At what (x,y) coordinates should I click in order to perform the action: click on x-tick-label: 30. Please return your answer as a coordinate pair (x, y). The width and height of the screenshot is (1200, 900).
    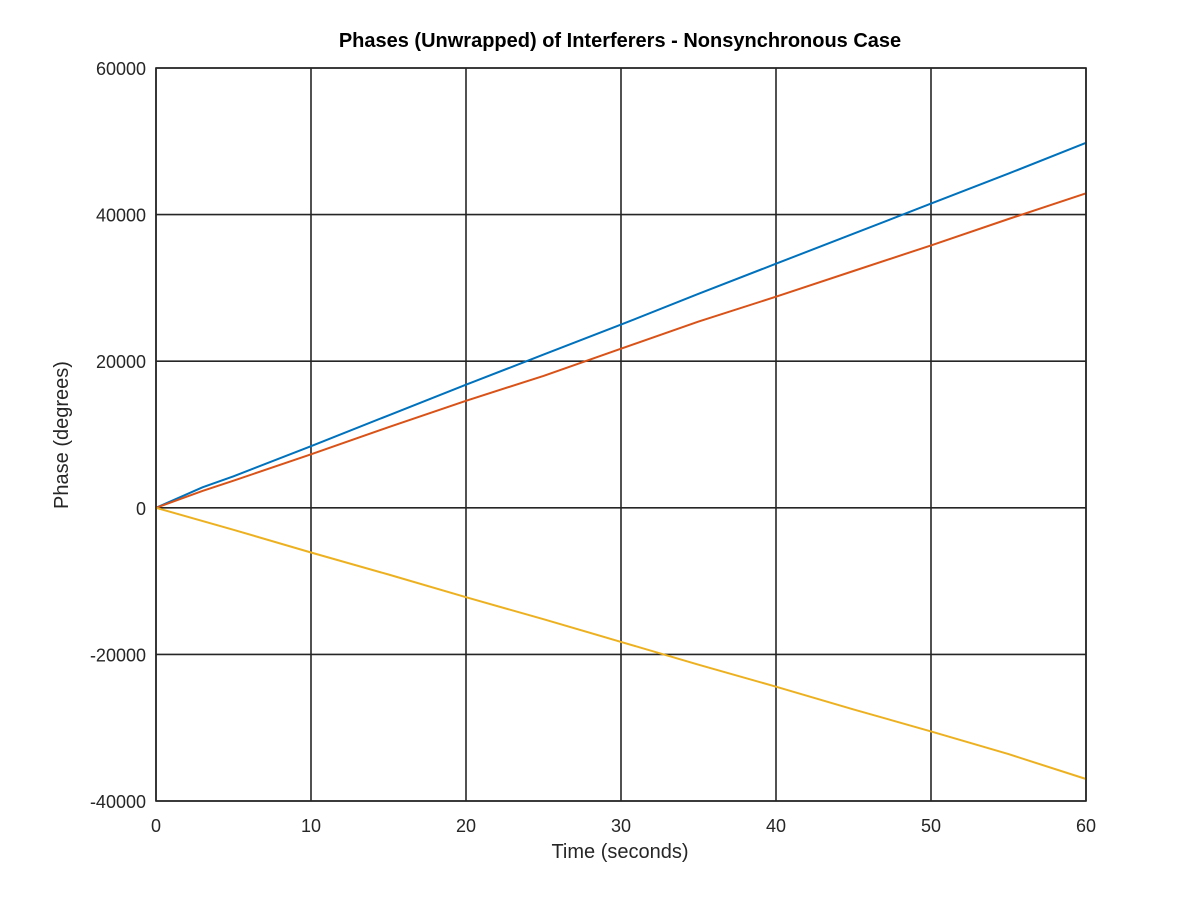
    Looking at the image, I should click on (621, 826).